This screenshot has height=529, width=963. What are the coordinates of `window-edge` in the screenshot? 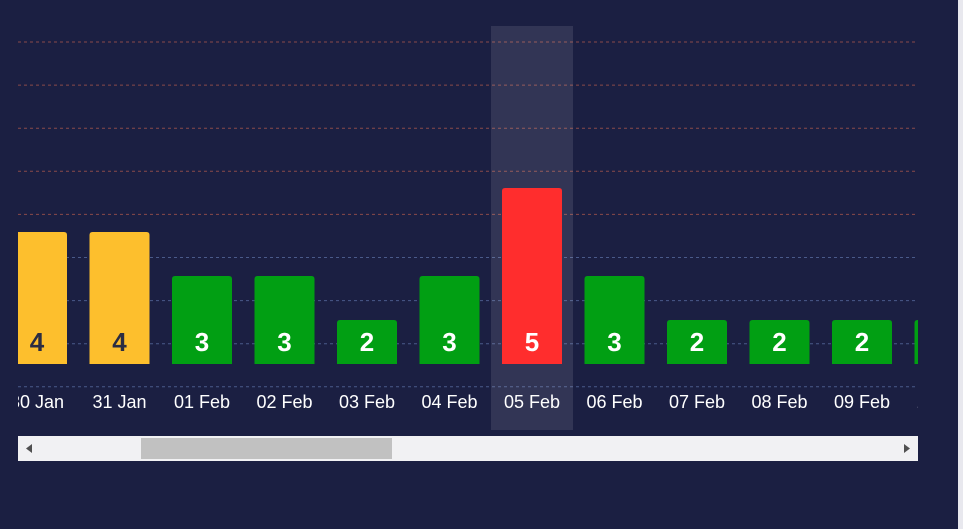 It's located at (960, 264).